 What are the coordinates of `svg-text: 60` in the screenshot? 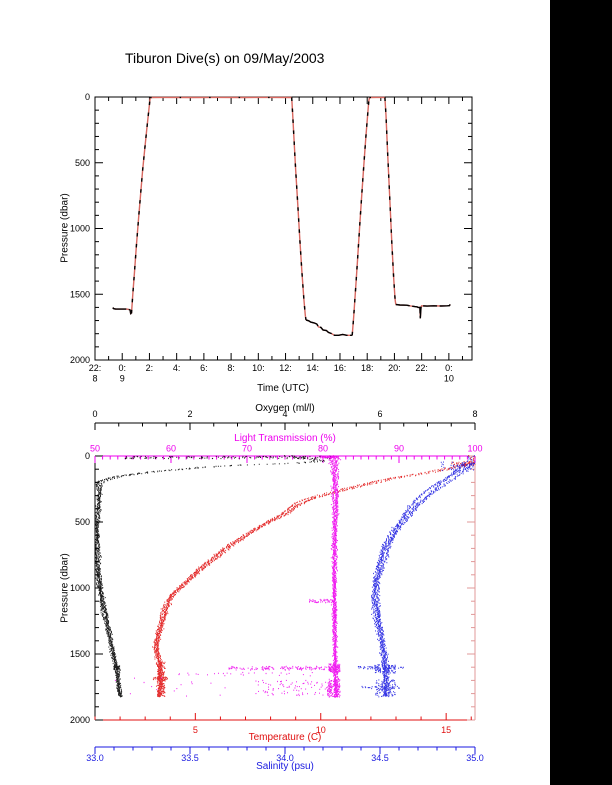 It's located at (171, 449).